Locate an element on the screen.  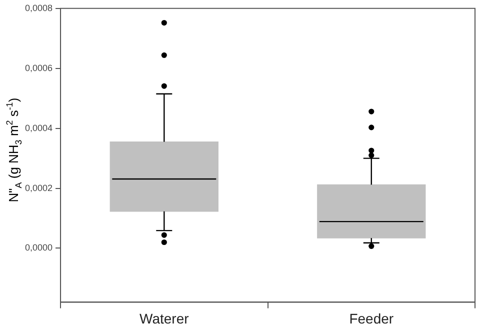
x-tick-label: Feeder is located at coordinates (371, 318).